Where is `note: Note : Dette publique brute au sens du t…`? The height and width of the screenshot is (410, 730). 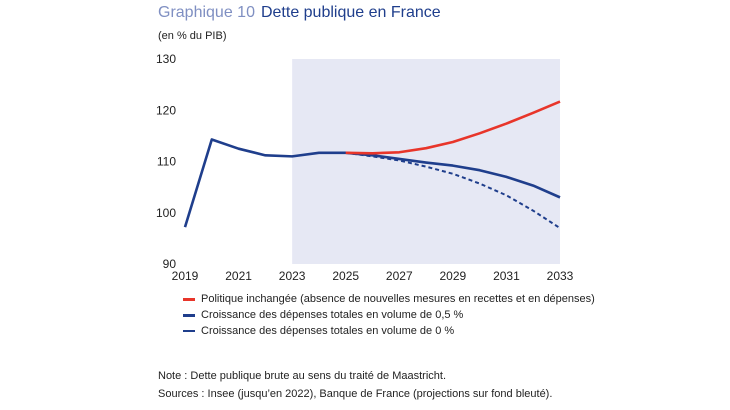
note: Note : Dette publique brute au sens du t… is located at coordinates (302, 376).